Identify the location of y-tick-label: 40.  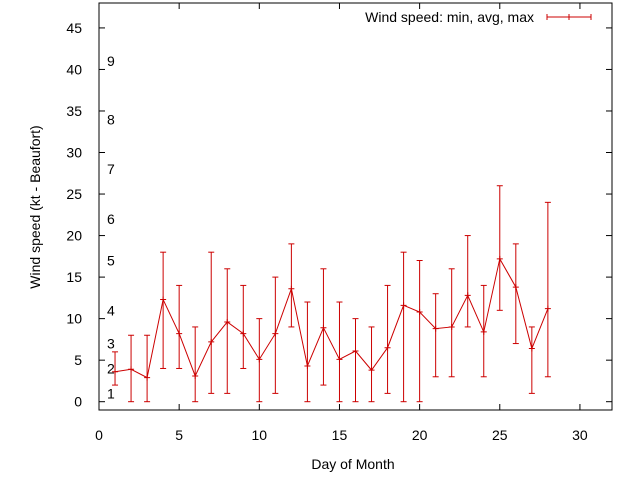
(74, 69).